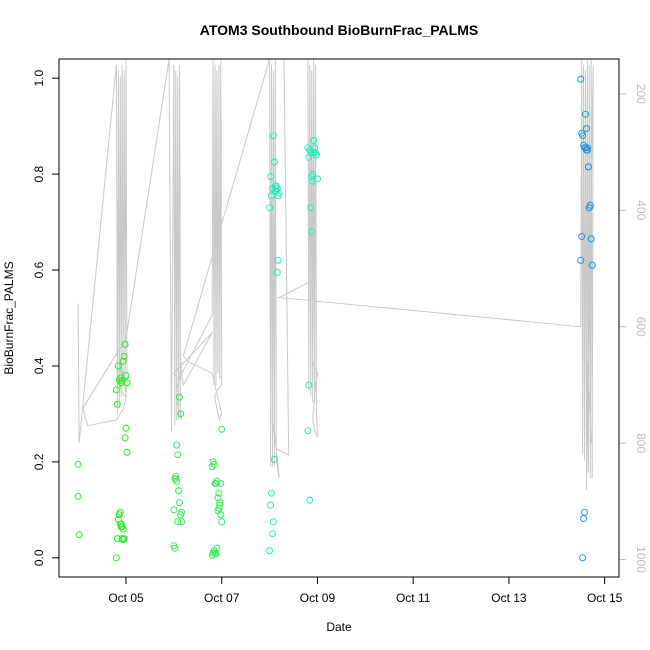  Describe the element at coordinates (605, 598) in the screenshot. I see `x-tick-label: Oct 15` at that location.